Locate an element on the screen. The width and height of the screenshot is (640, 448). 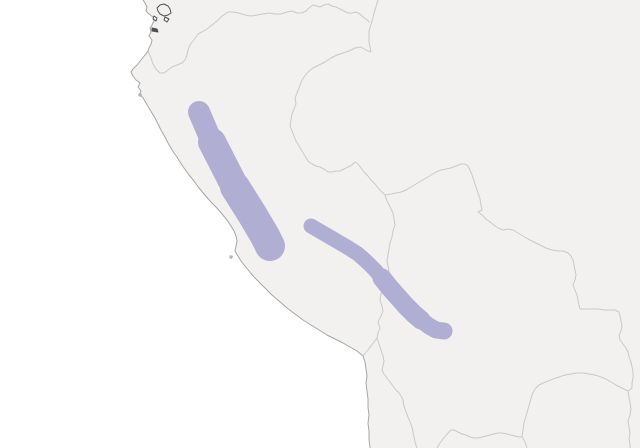
border-bolivia-paraguay is located at coordinates (575, 405).